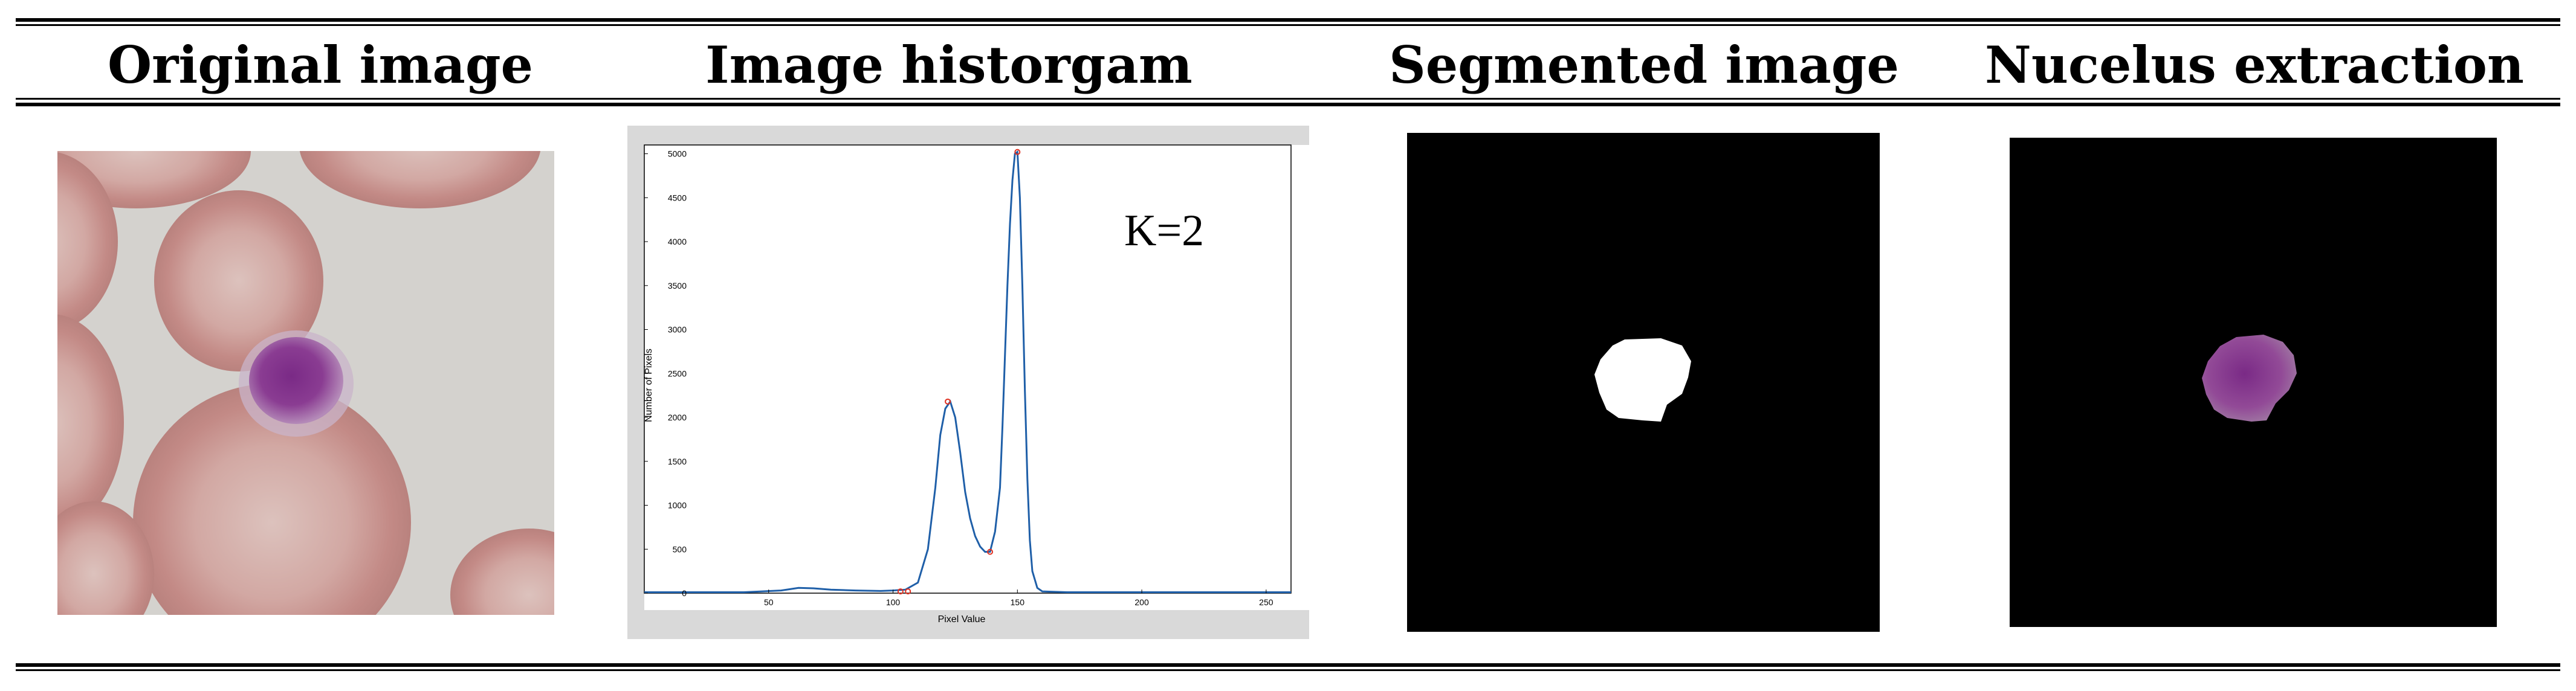 Image resolution: width=2576 pixels, height=691 pixels. Describe the element at coordinates (1288, 670) in the screenshot. I see `bottom-rule-thin` at that location.